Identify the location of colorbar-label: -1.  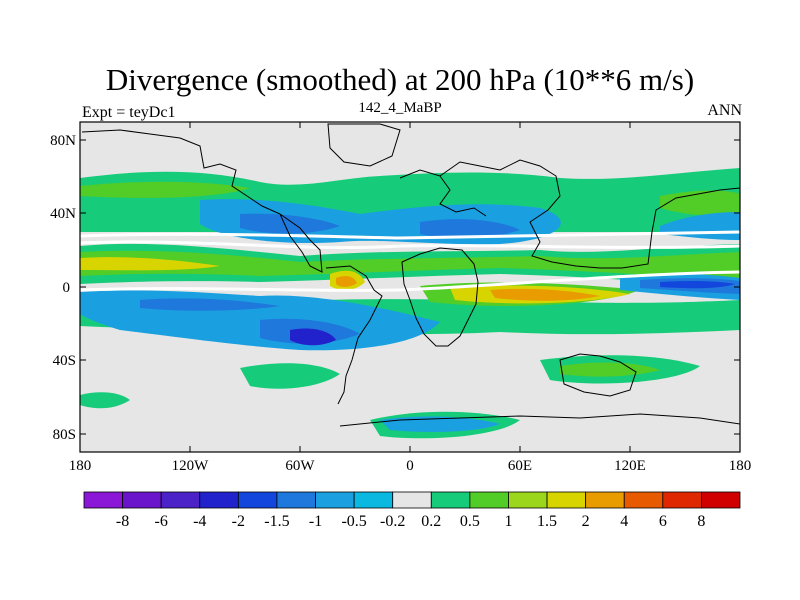
(315, 521).